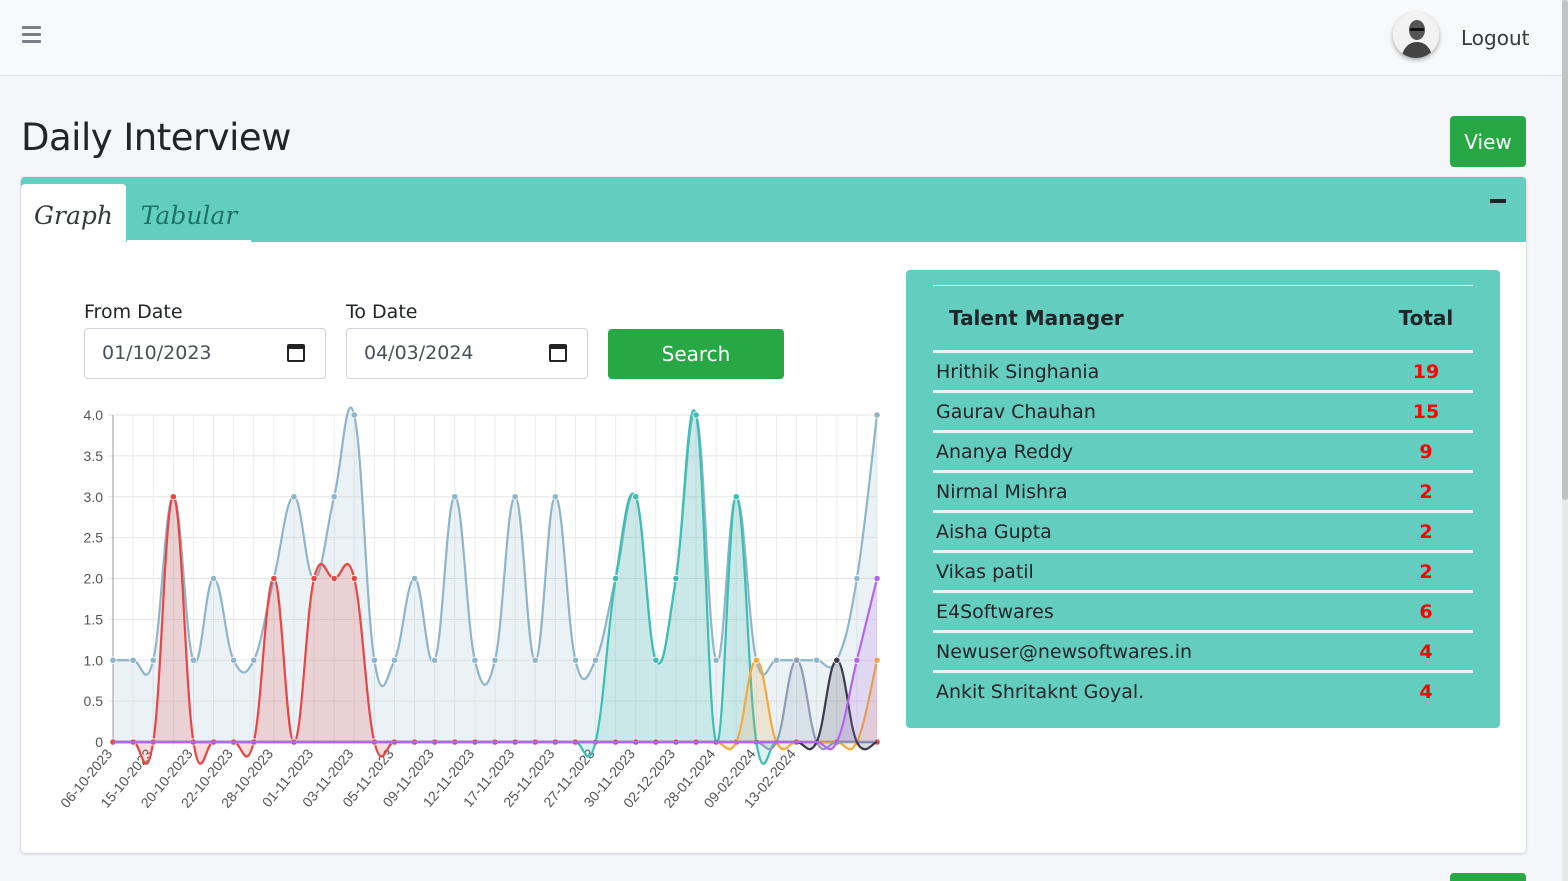 The width and height of the screenshot is (1568, 881). I want to click on table-row: Ananya Reddy 9, so click(1203, 452).